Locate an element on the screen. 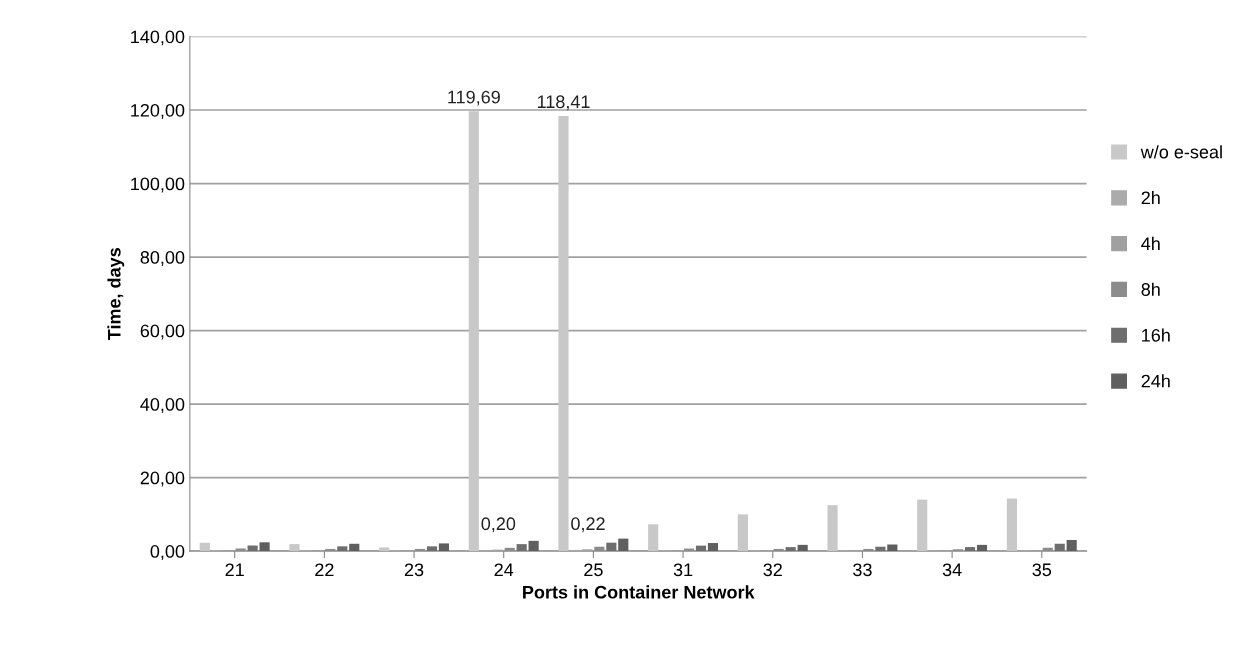 The image size is (1249, 664). x-tick-label: 23 is located at coordinates (414, 570).